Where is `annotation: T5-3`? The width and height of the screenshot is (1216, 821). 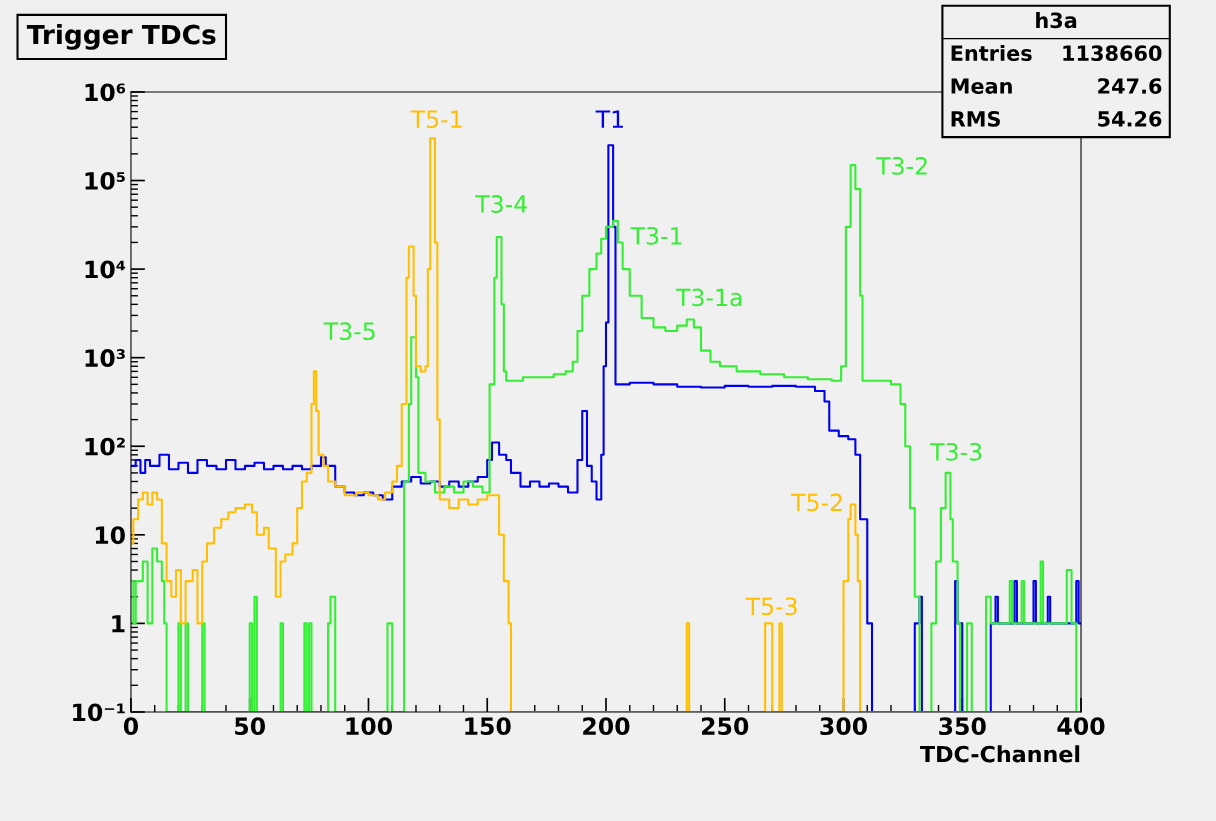
annotation: T5-3 is located at coordinates (771, 606).